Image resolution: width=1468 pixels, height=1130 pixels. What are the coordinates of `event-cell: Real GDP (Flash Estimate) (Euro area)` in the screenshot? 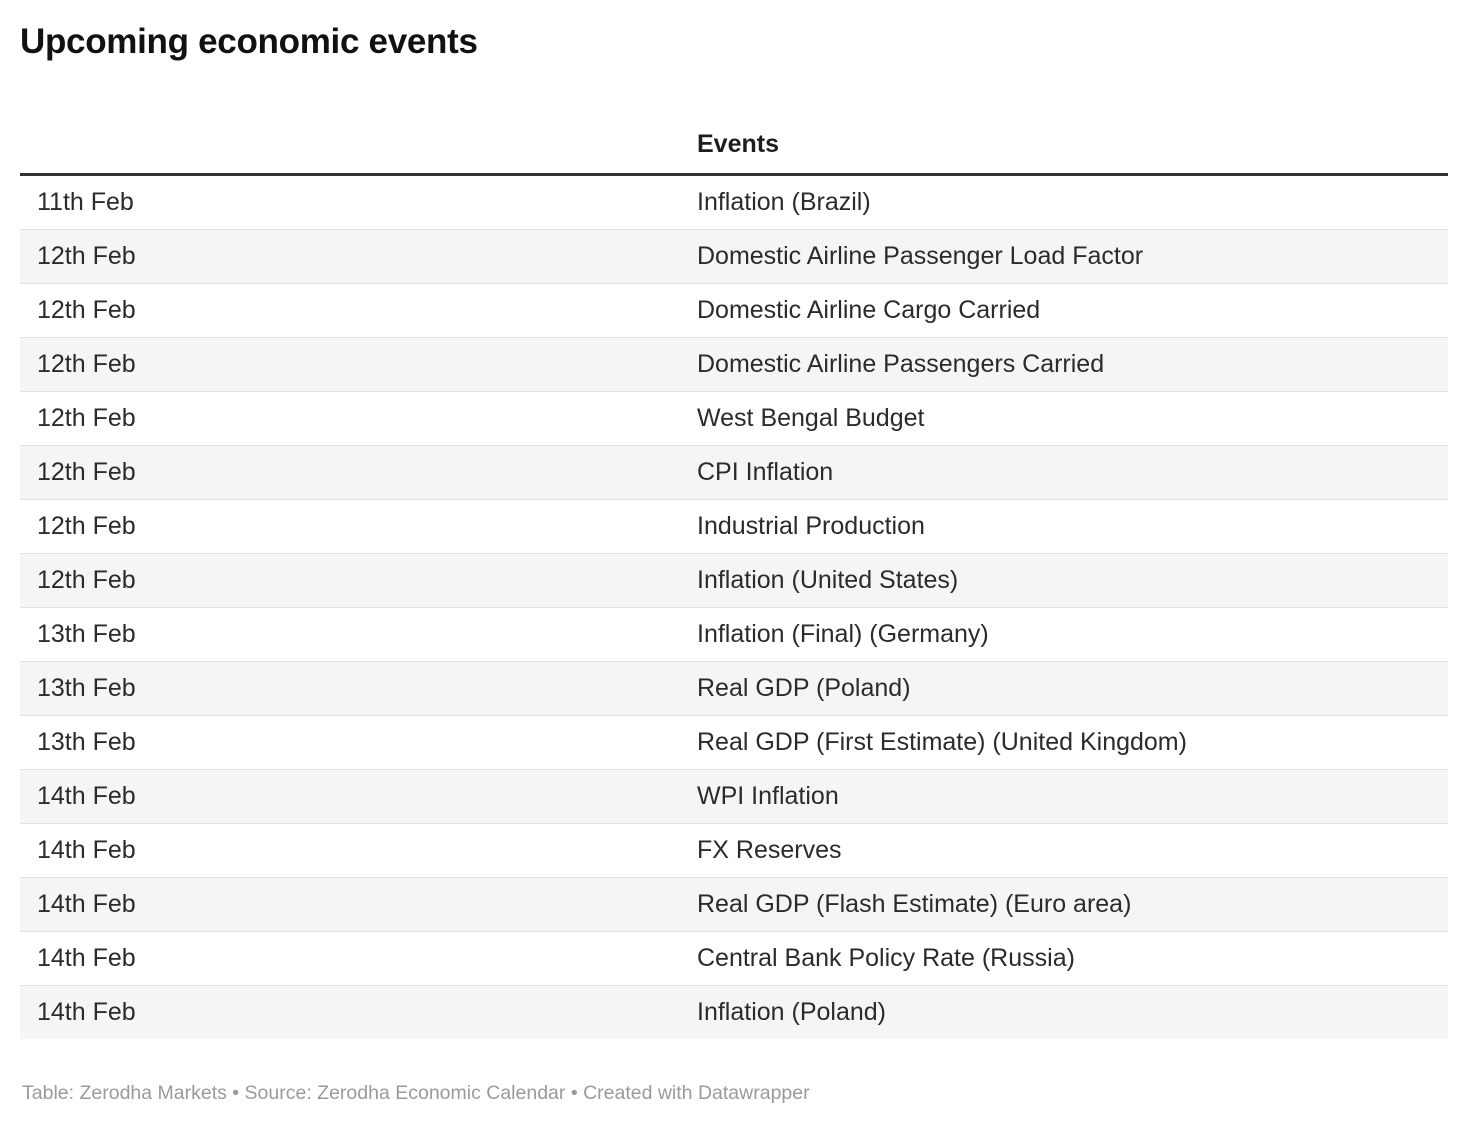 It's located at (914, 903).